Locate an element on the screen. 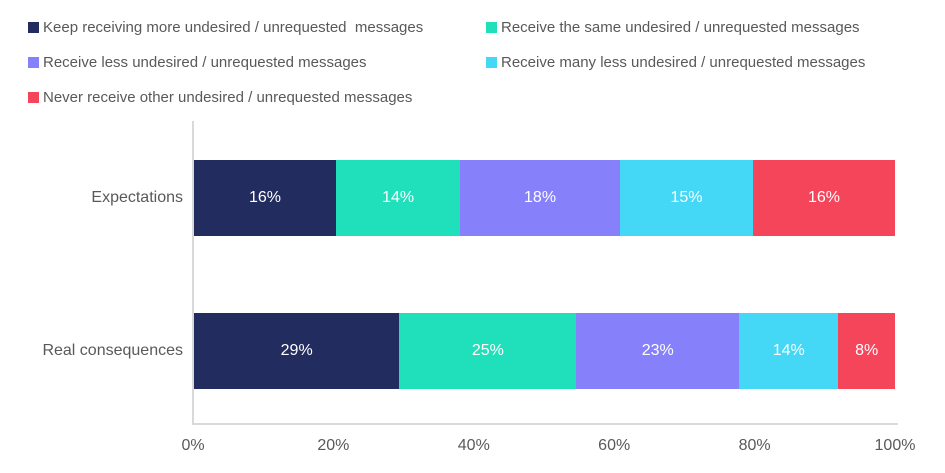  bar-segment-label: 23% is located at coordinates (657, 350).